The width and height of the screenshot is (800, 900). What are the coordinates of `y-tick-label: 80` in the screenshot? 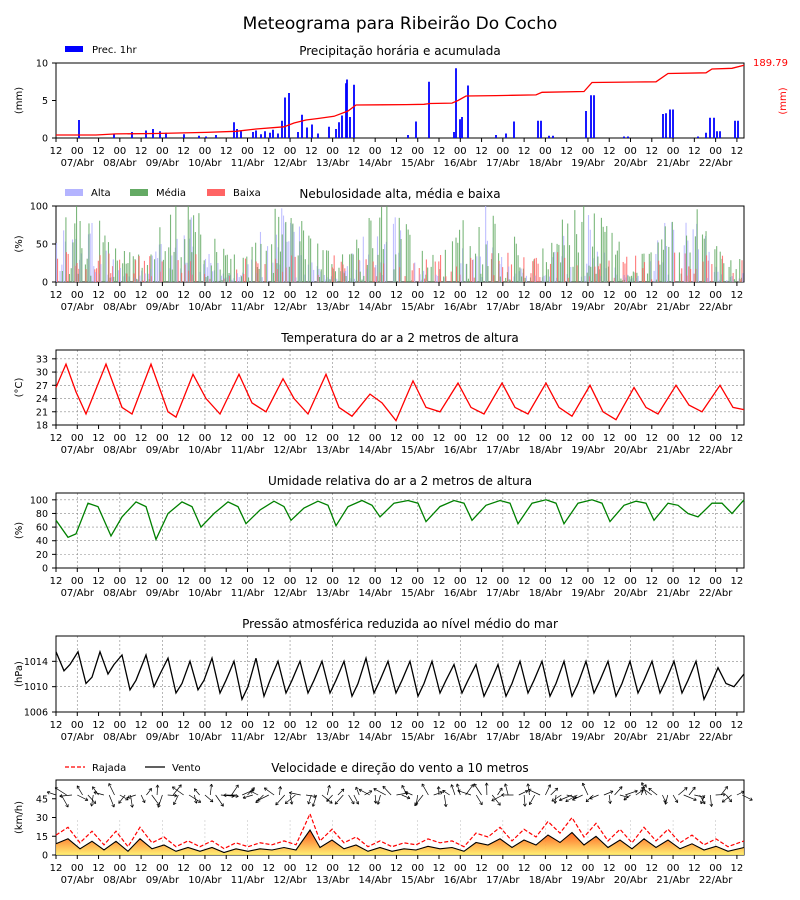 It's located at (42, 514).